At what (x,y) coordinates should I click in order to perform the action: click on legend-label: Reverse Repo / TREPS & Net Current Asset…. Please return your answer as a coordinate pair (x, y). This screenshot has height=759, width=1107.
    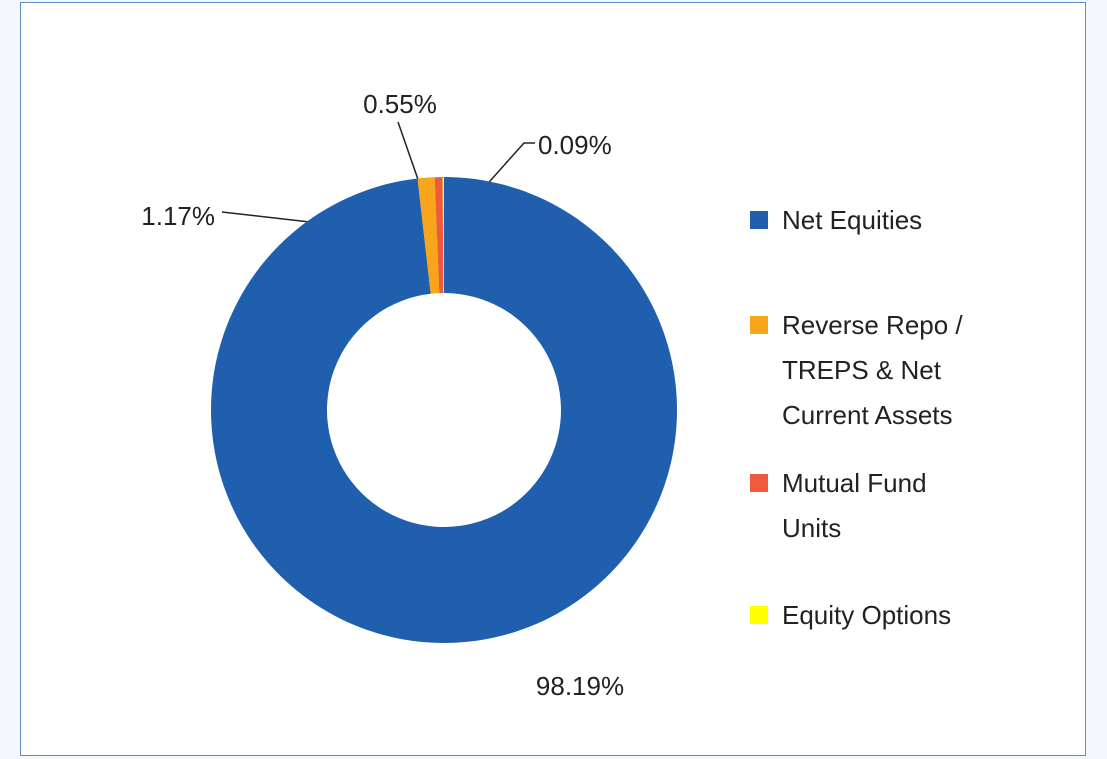
    Looking at the image, I should click on (872, 370).